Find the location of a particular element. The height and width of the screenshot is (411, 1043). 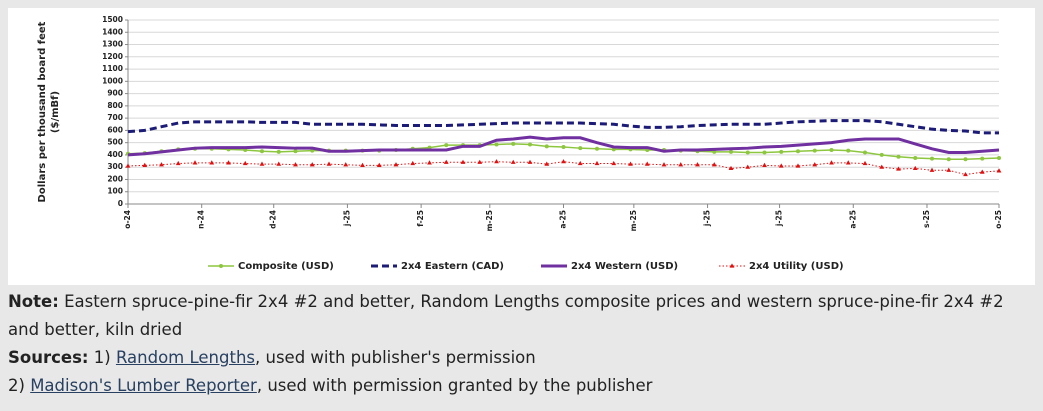

source-suffix: , used with publisher's permission is located at coordinates (395, 357).